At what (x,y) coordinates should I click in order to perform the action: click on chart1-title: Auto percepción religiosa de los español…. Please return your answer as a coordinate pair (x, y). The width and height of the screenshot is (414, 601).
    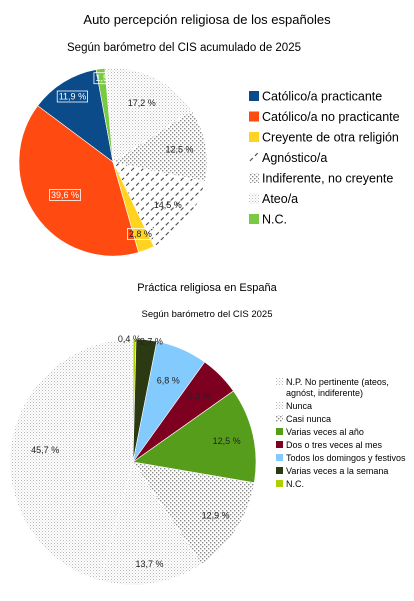
    Looking at the image, I should click on (207, 19).